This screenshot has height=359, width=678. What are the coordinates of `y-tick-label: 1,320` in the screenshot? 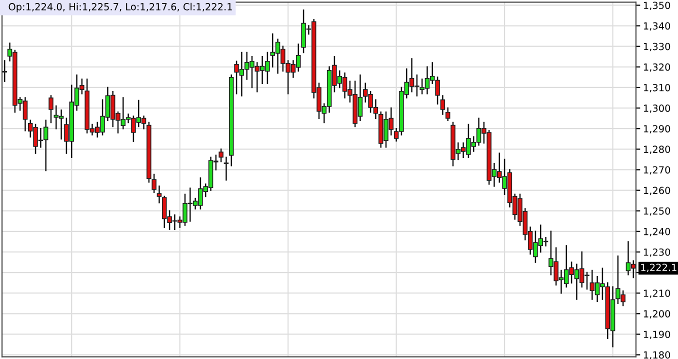 It's located at (657, 67).